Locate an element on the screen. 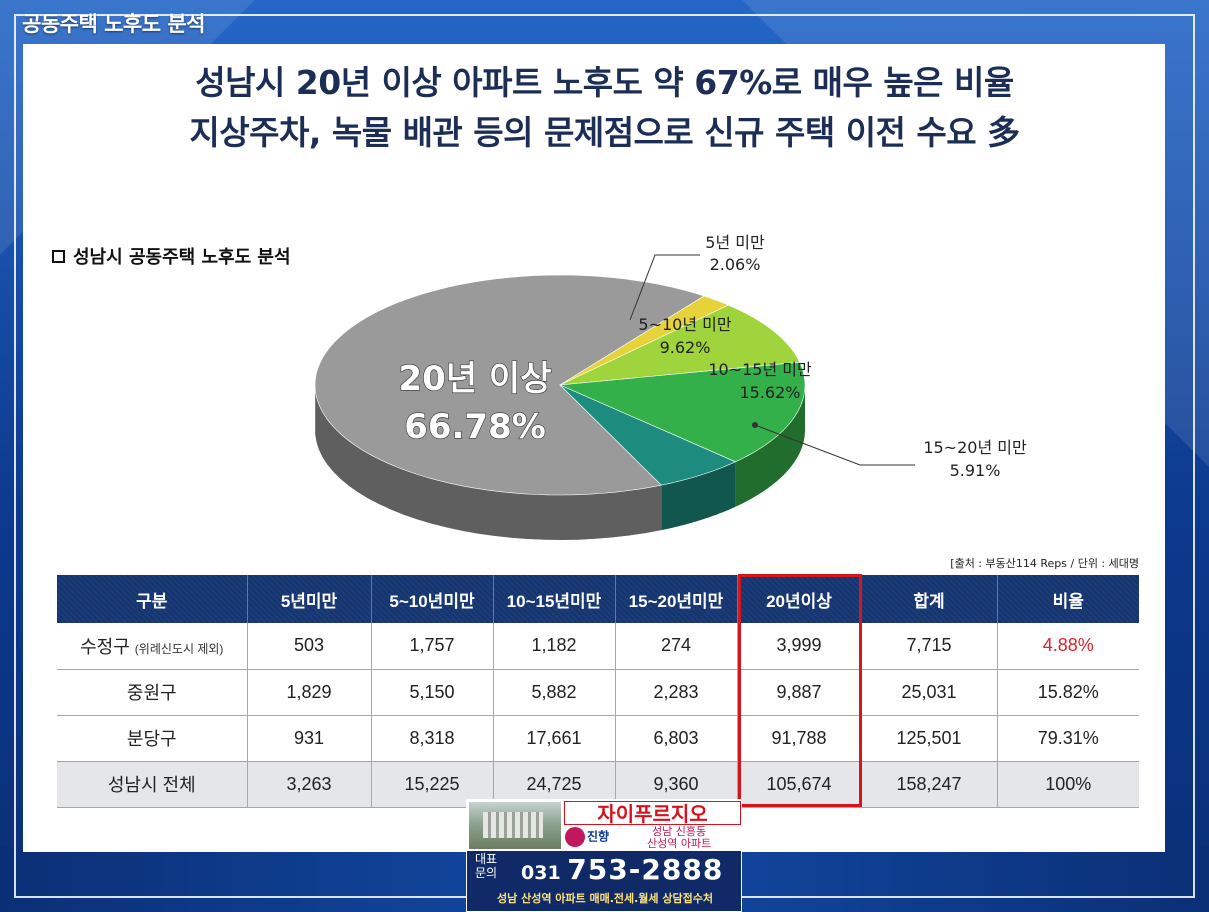  ad-brand: 자이푸르지오 is located at coordinates (652, 813).